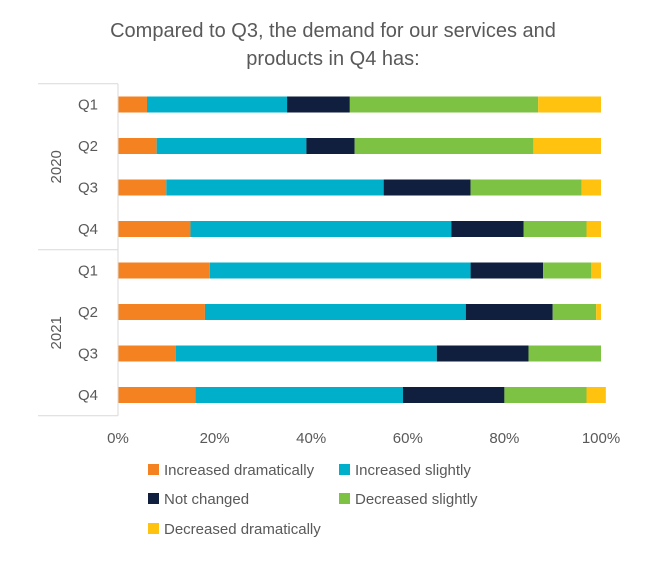 The width and height of the screenshot is (666, 566). Describe the element at coordinates (413, 470) in the screenshot. I see `legend-label: Increased slightly` at that location.